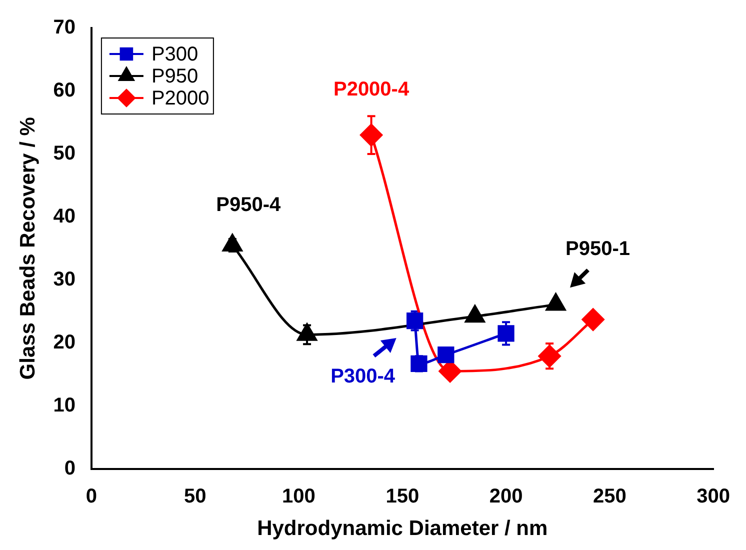  I want to click on x-tick-label: 0, so click(92, 496).